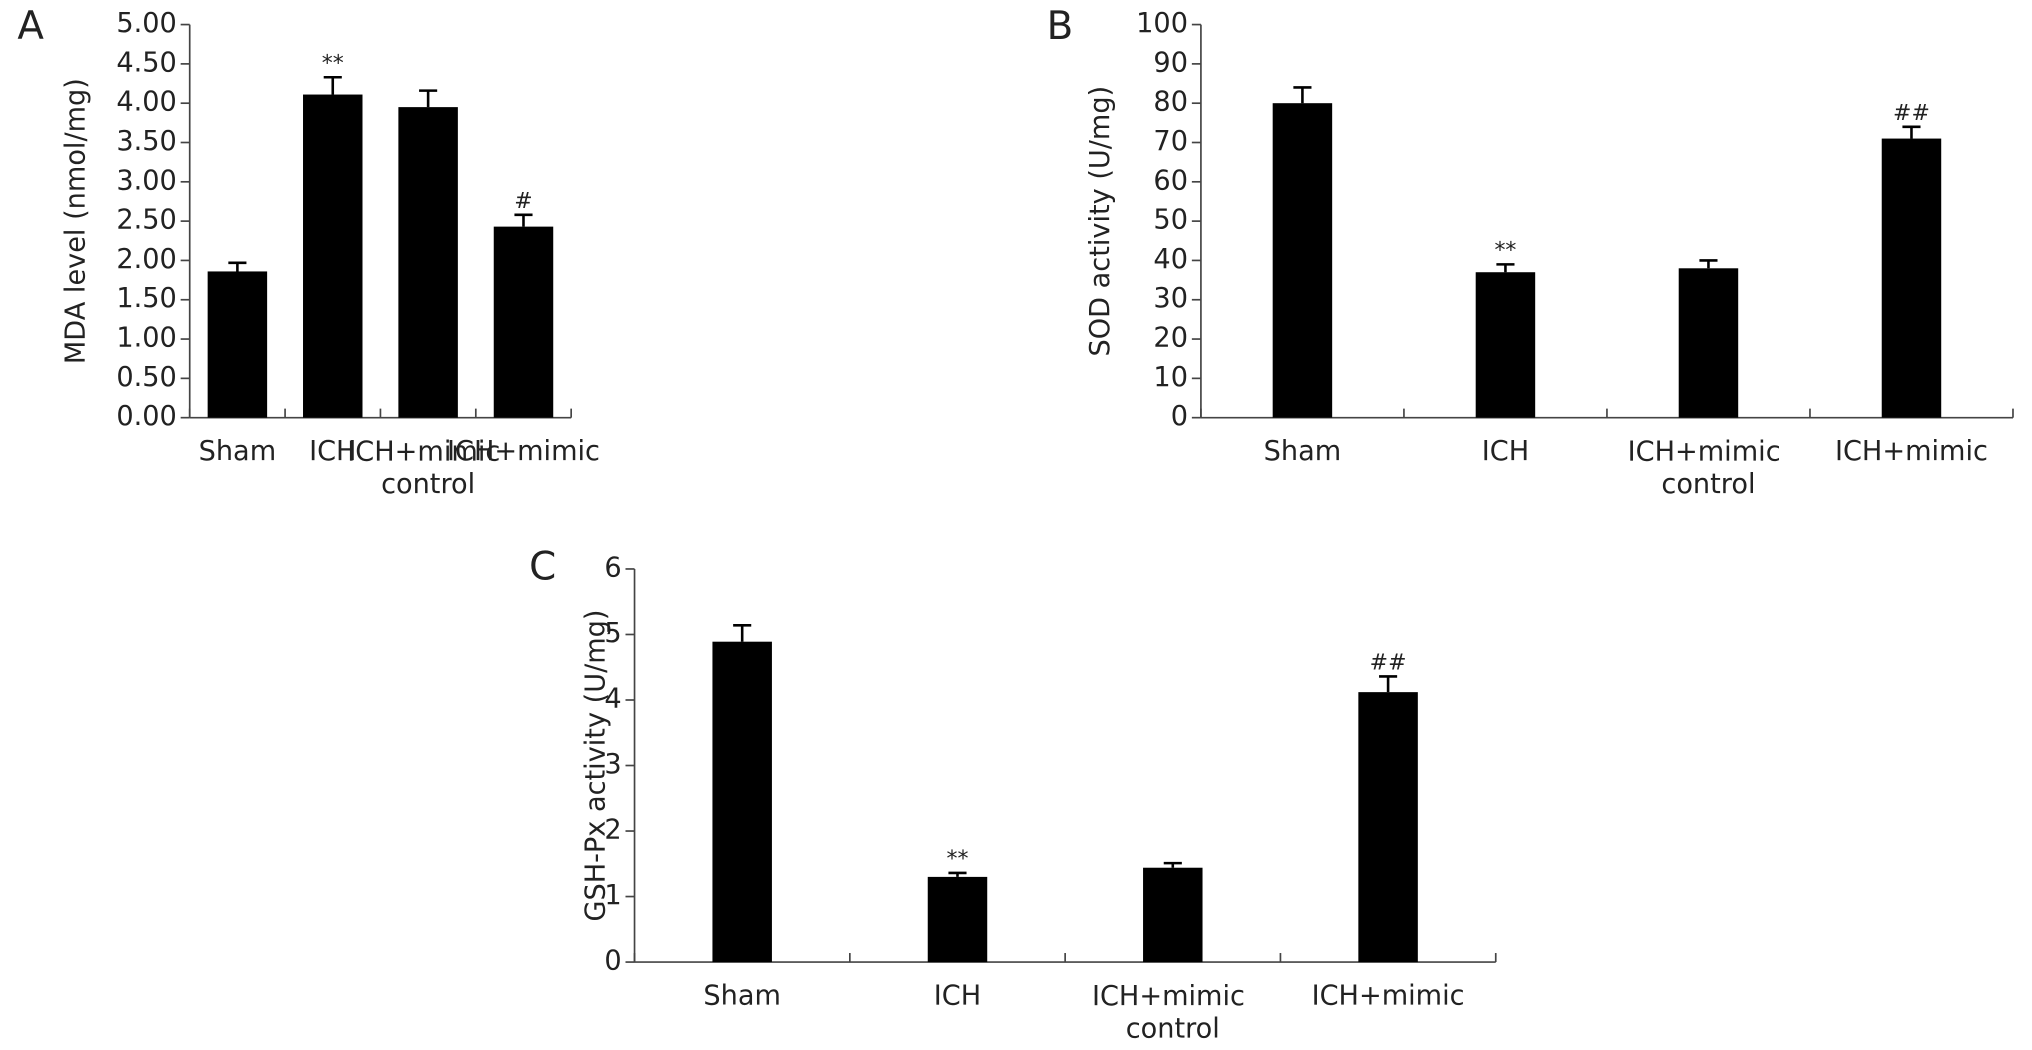 The height and width of the screenshot is (1050, 2032). I want to click on y-axis-title: SOD activity (U/mg), so click(1100, 221).